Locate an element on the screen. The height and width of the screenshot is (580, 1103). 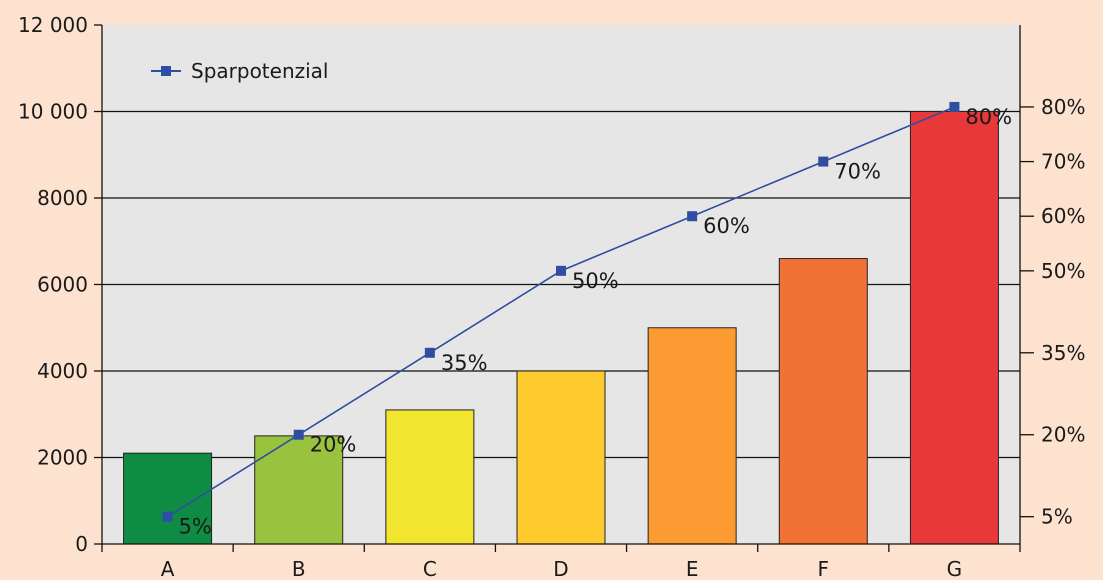
x-tick-label: E is located at coordinates (692, 568).